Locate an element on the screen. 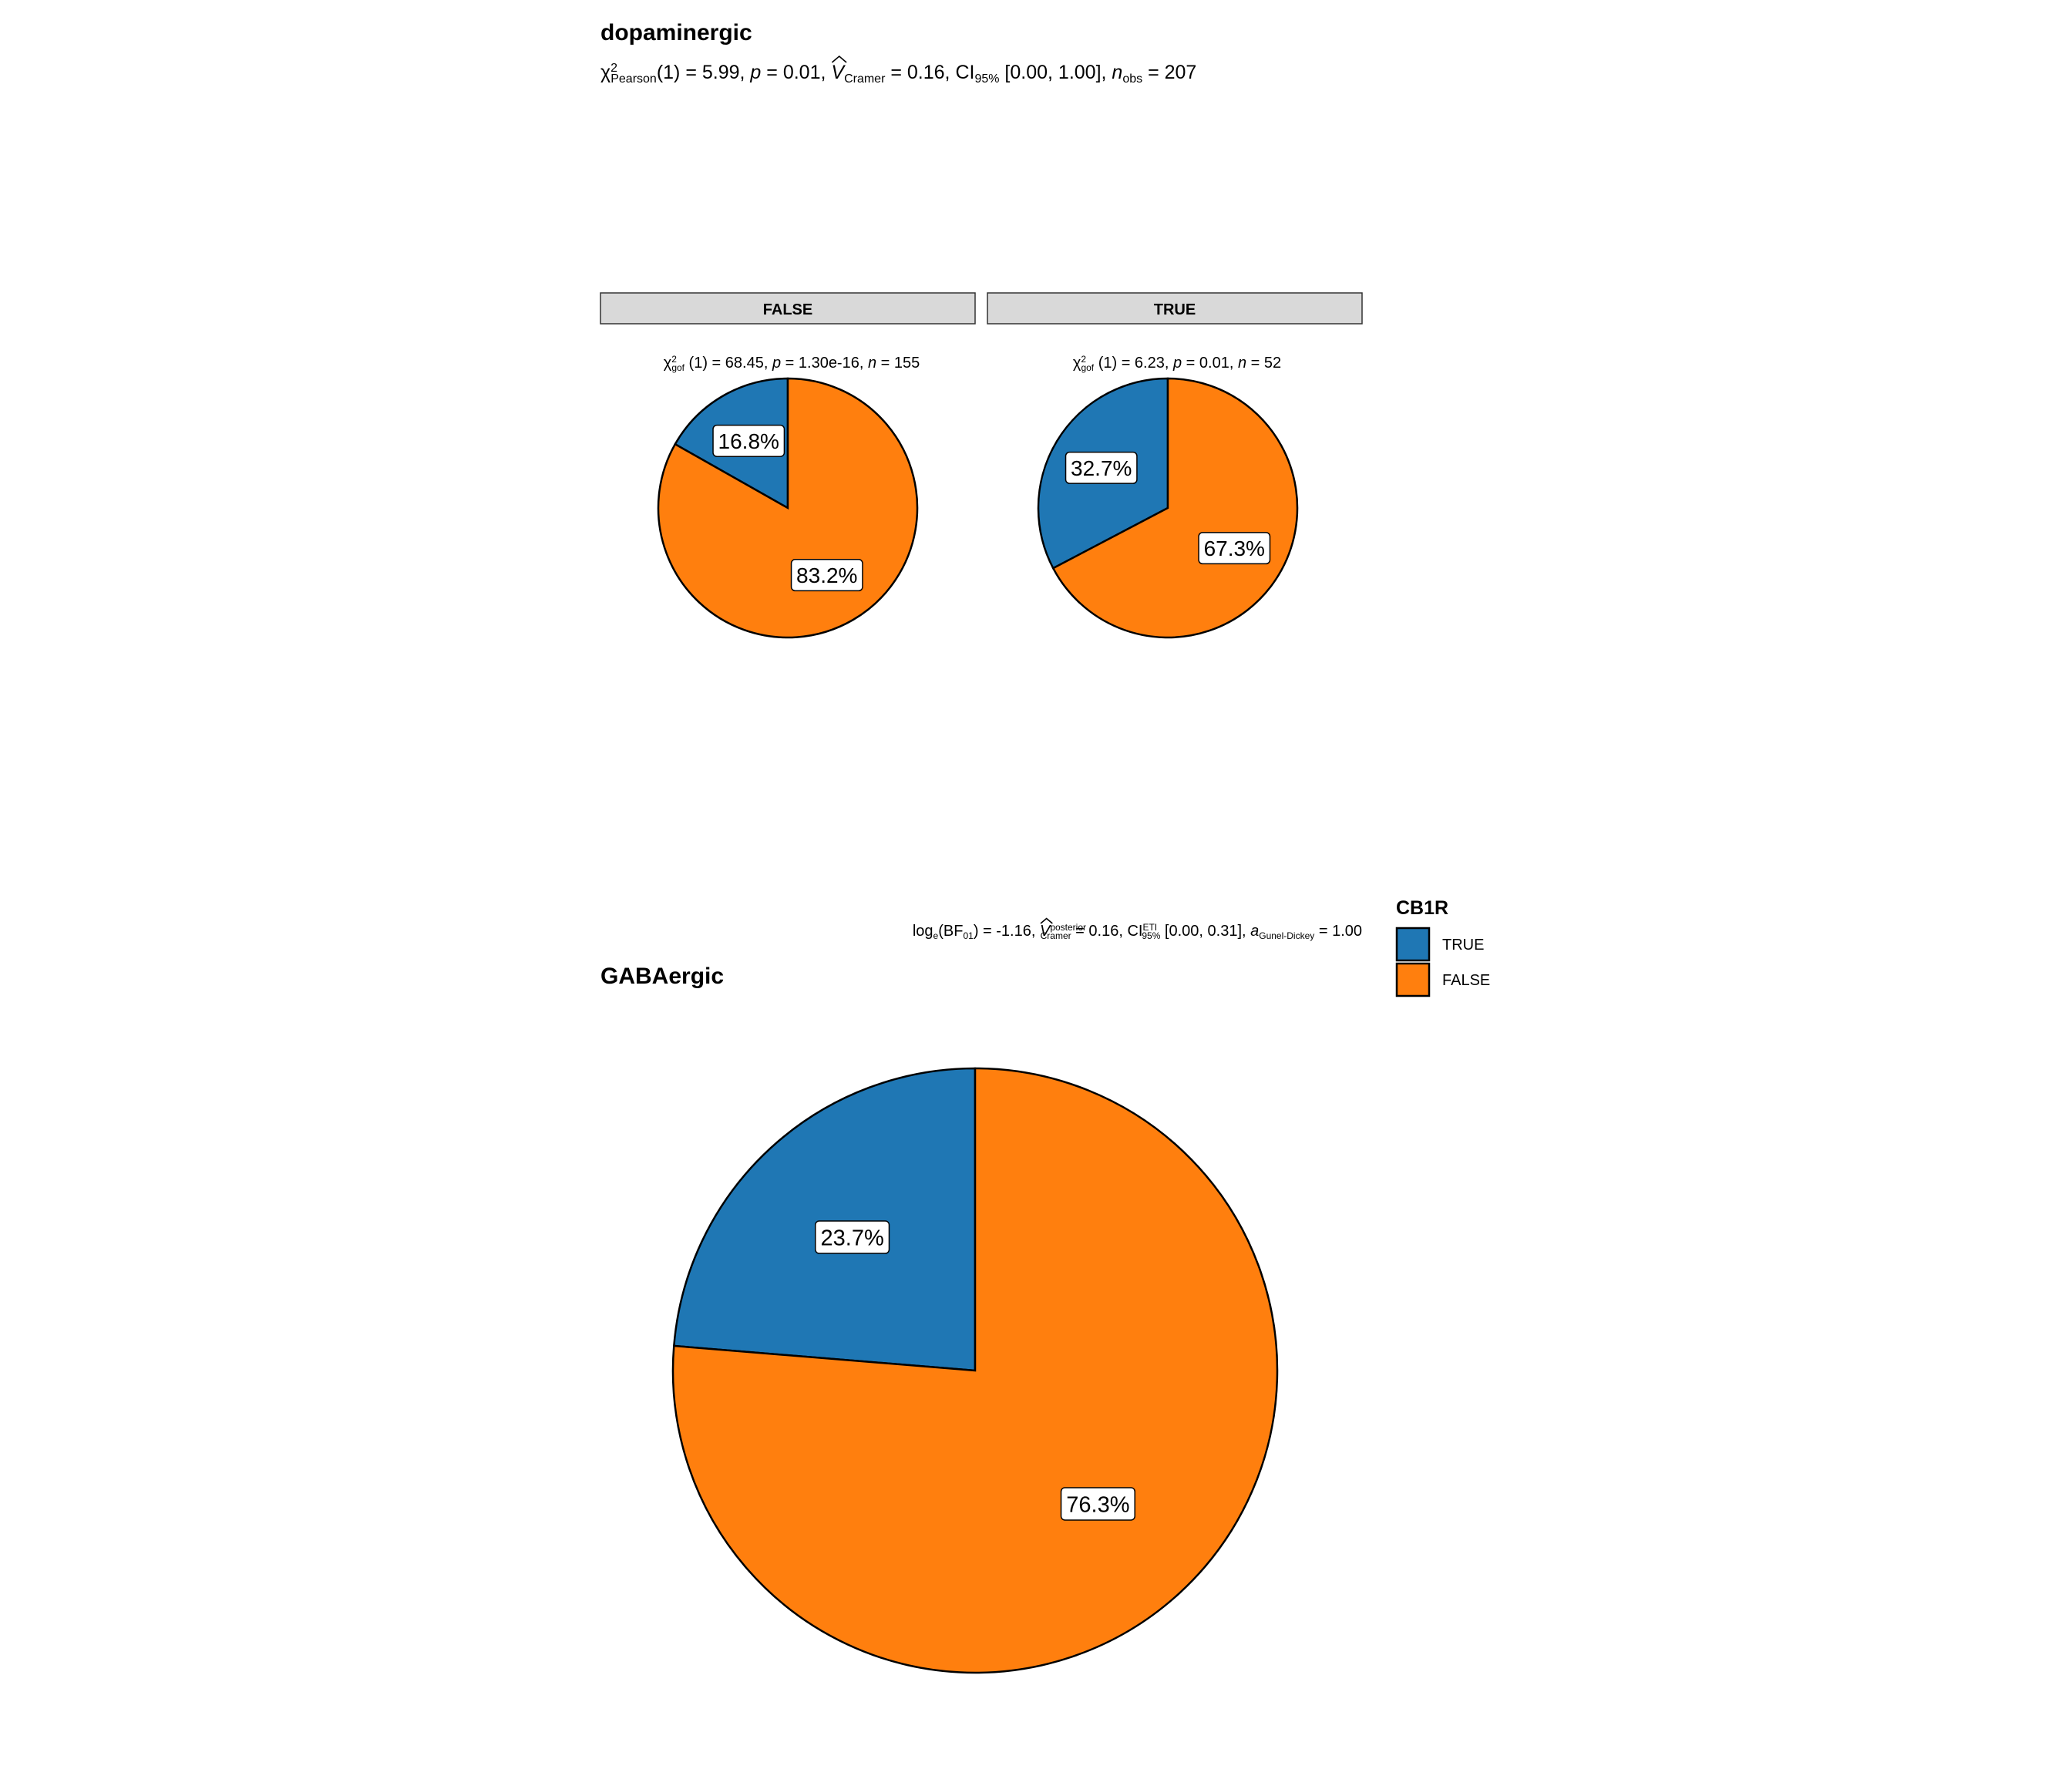 The image size is (2072, 1776). facet-strip-true-label: TRUE is located at coordinates (1175, 310).